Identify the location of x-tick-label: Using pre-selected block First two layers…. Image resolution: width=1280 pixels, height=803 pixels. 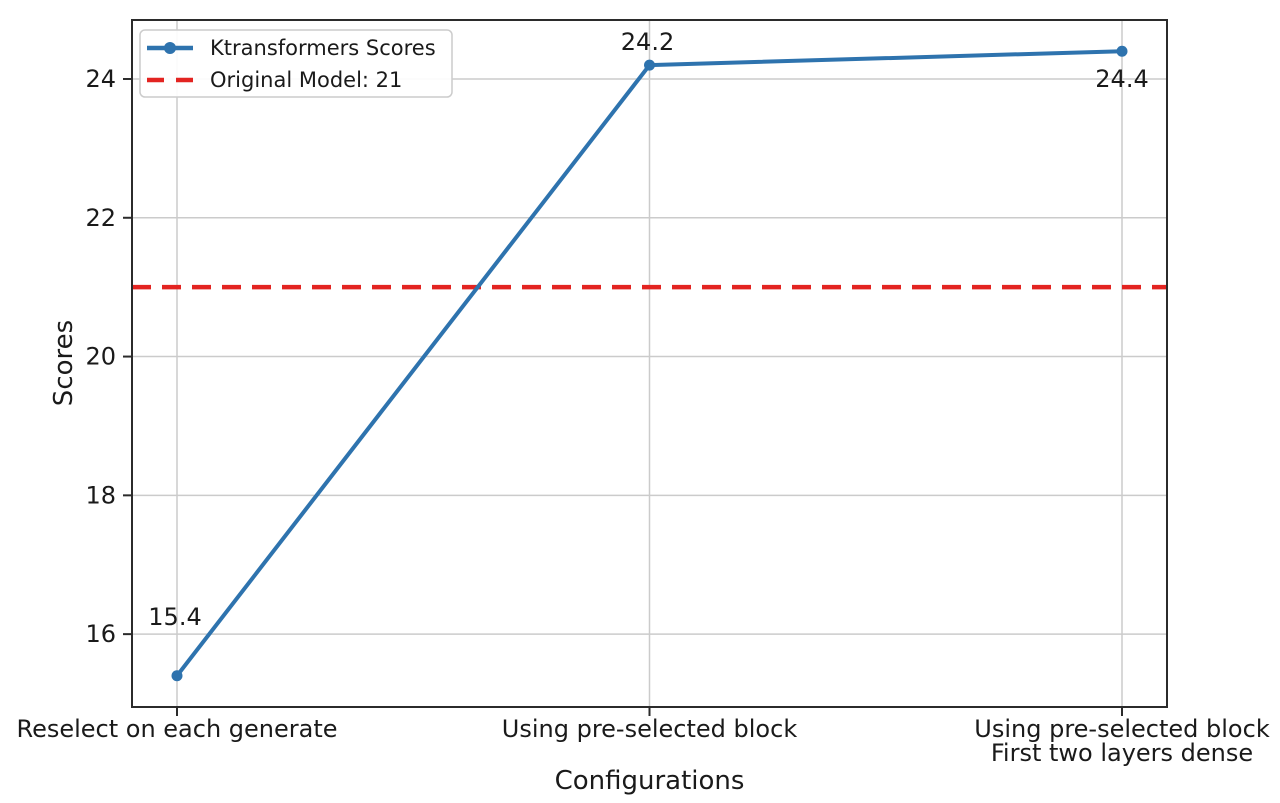
(1122, 741).